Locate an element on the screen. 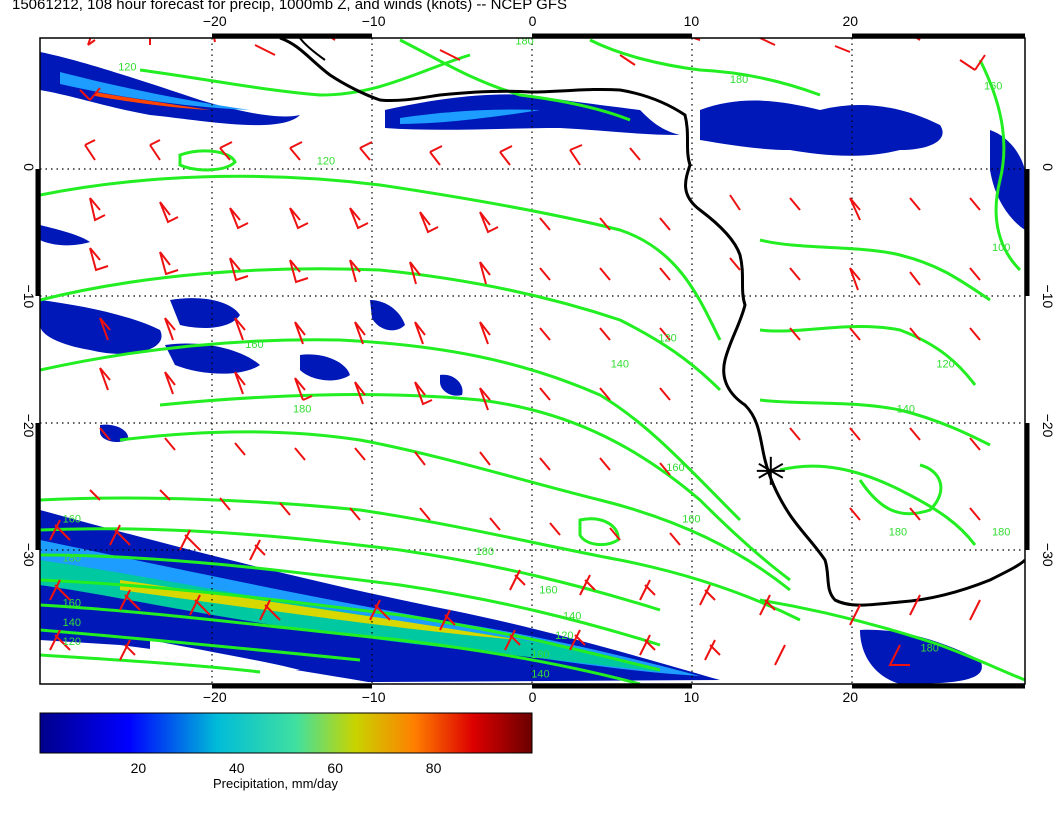 Image resolution: width=1056 pixels, height=816 pixels. lat-tick-label-right: −20 is located at coordinates (1048, 426).